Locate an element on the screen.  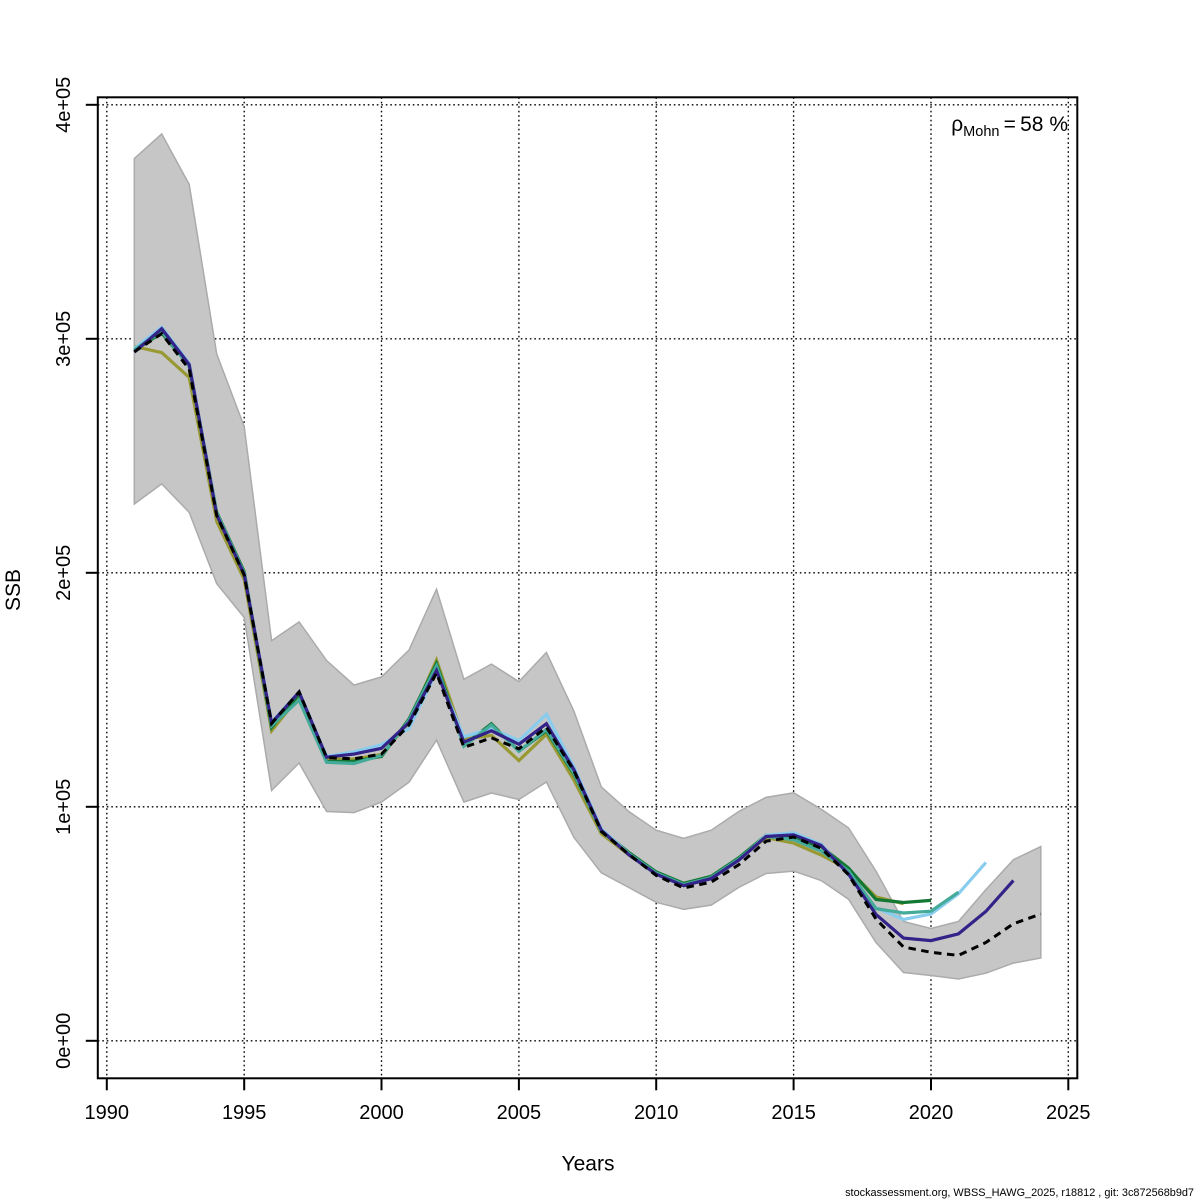
svg-text: 2025 is located at coordinates (1068, 1113).